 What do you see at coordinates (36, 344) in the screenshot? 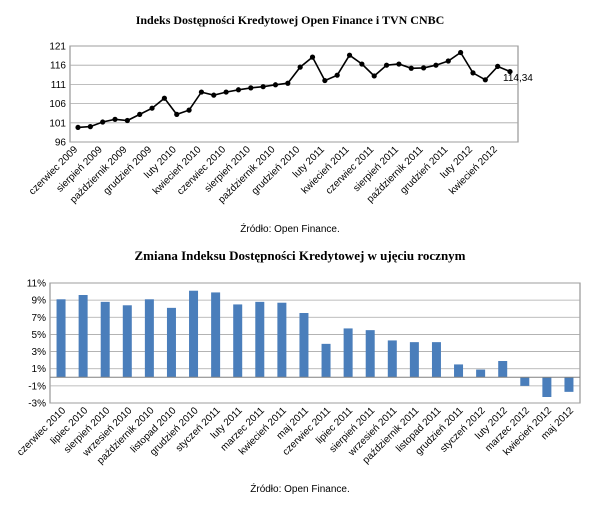
I see `bar-chart-y-ticks: -3% -1% 1% 3% 5% 7% 9% 11%` at bounding box center [36, 344].